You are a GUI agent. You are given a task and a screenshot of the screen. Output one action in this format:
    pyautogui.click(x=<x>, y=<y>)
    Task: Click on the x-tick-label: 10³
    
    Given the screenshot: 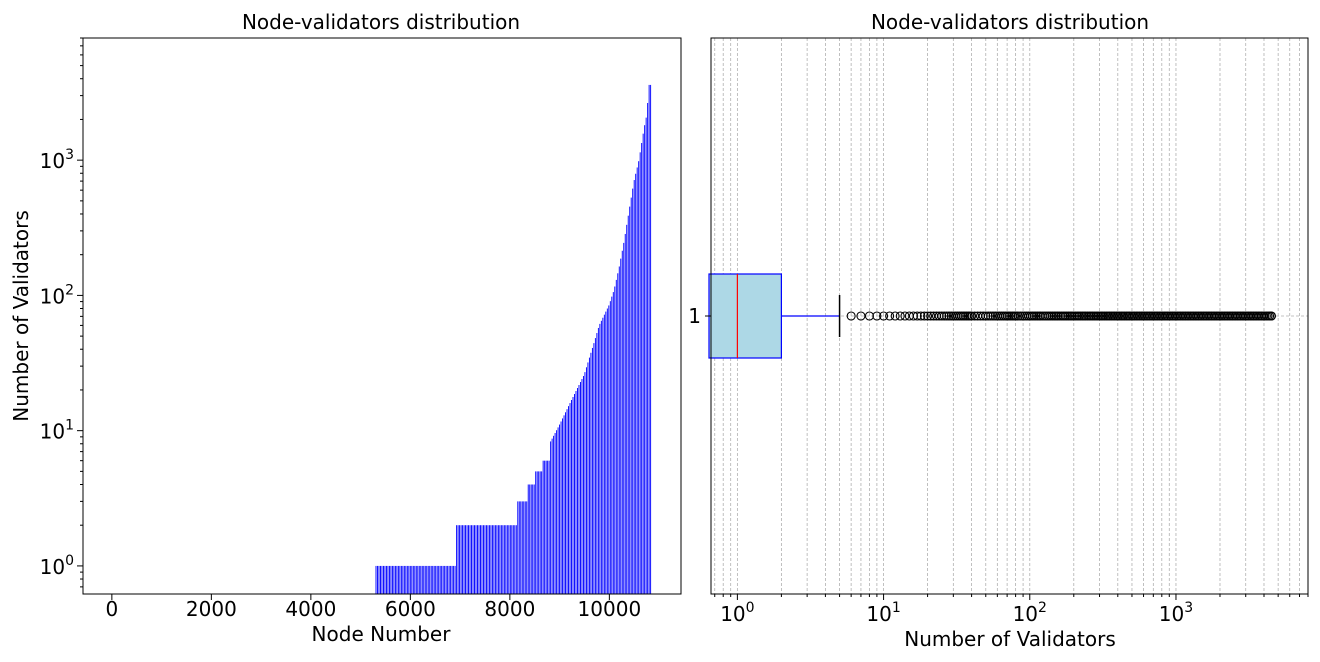 What is the action you would take?
    pyautogui.click(x=1176, y=613)
    